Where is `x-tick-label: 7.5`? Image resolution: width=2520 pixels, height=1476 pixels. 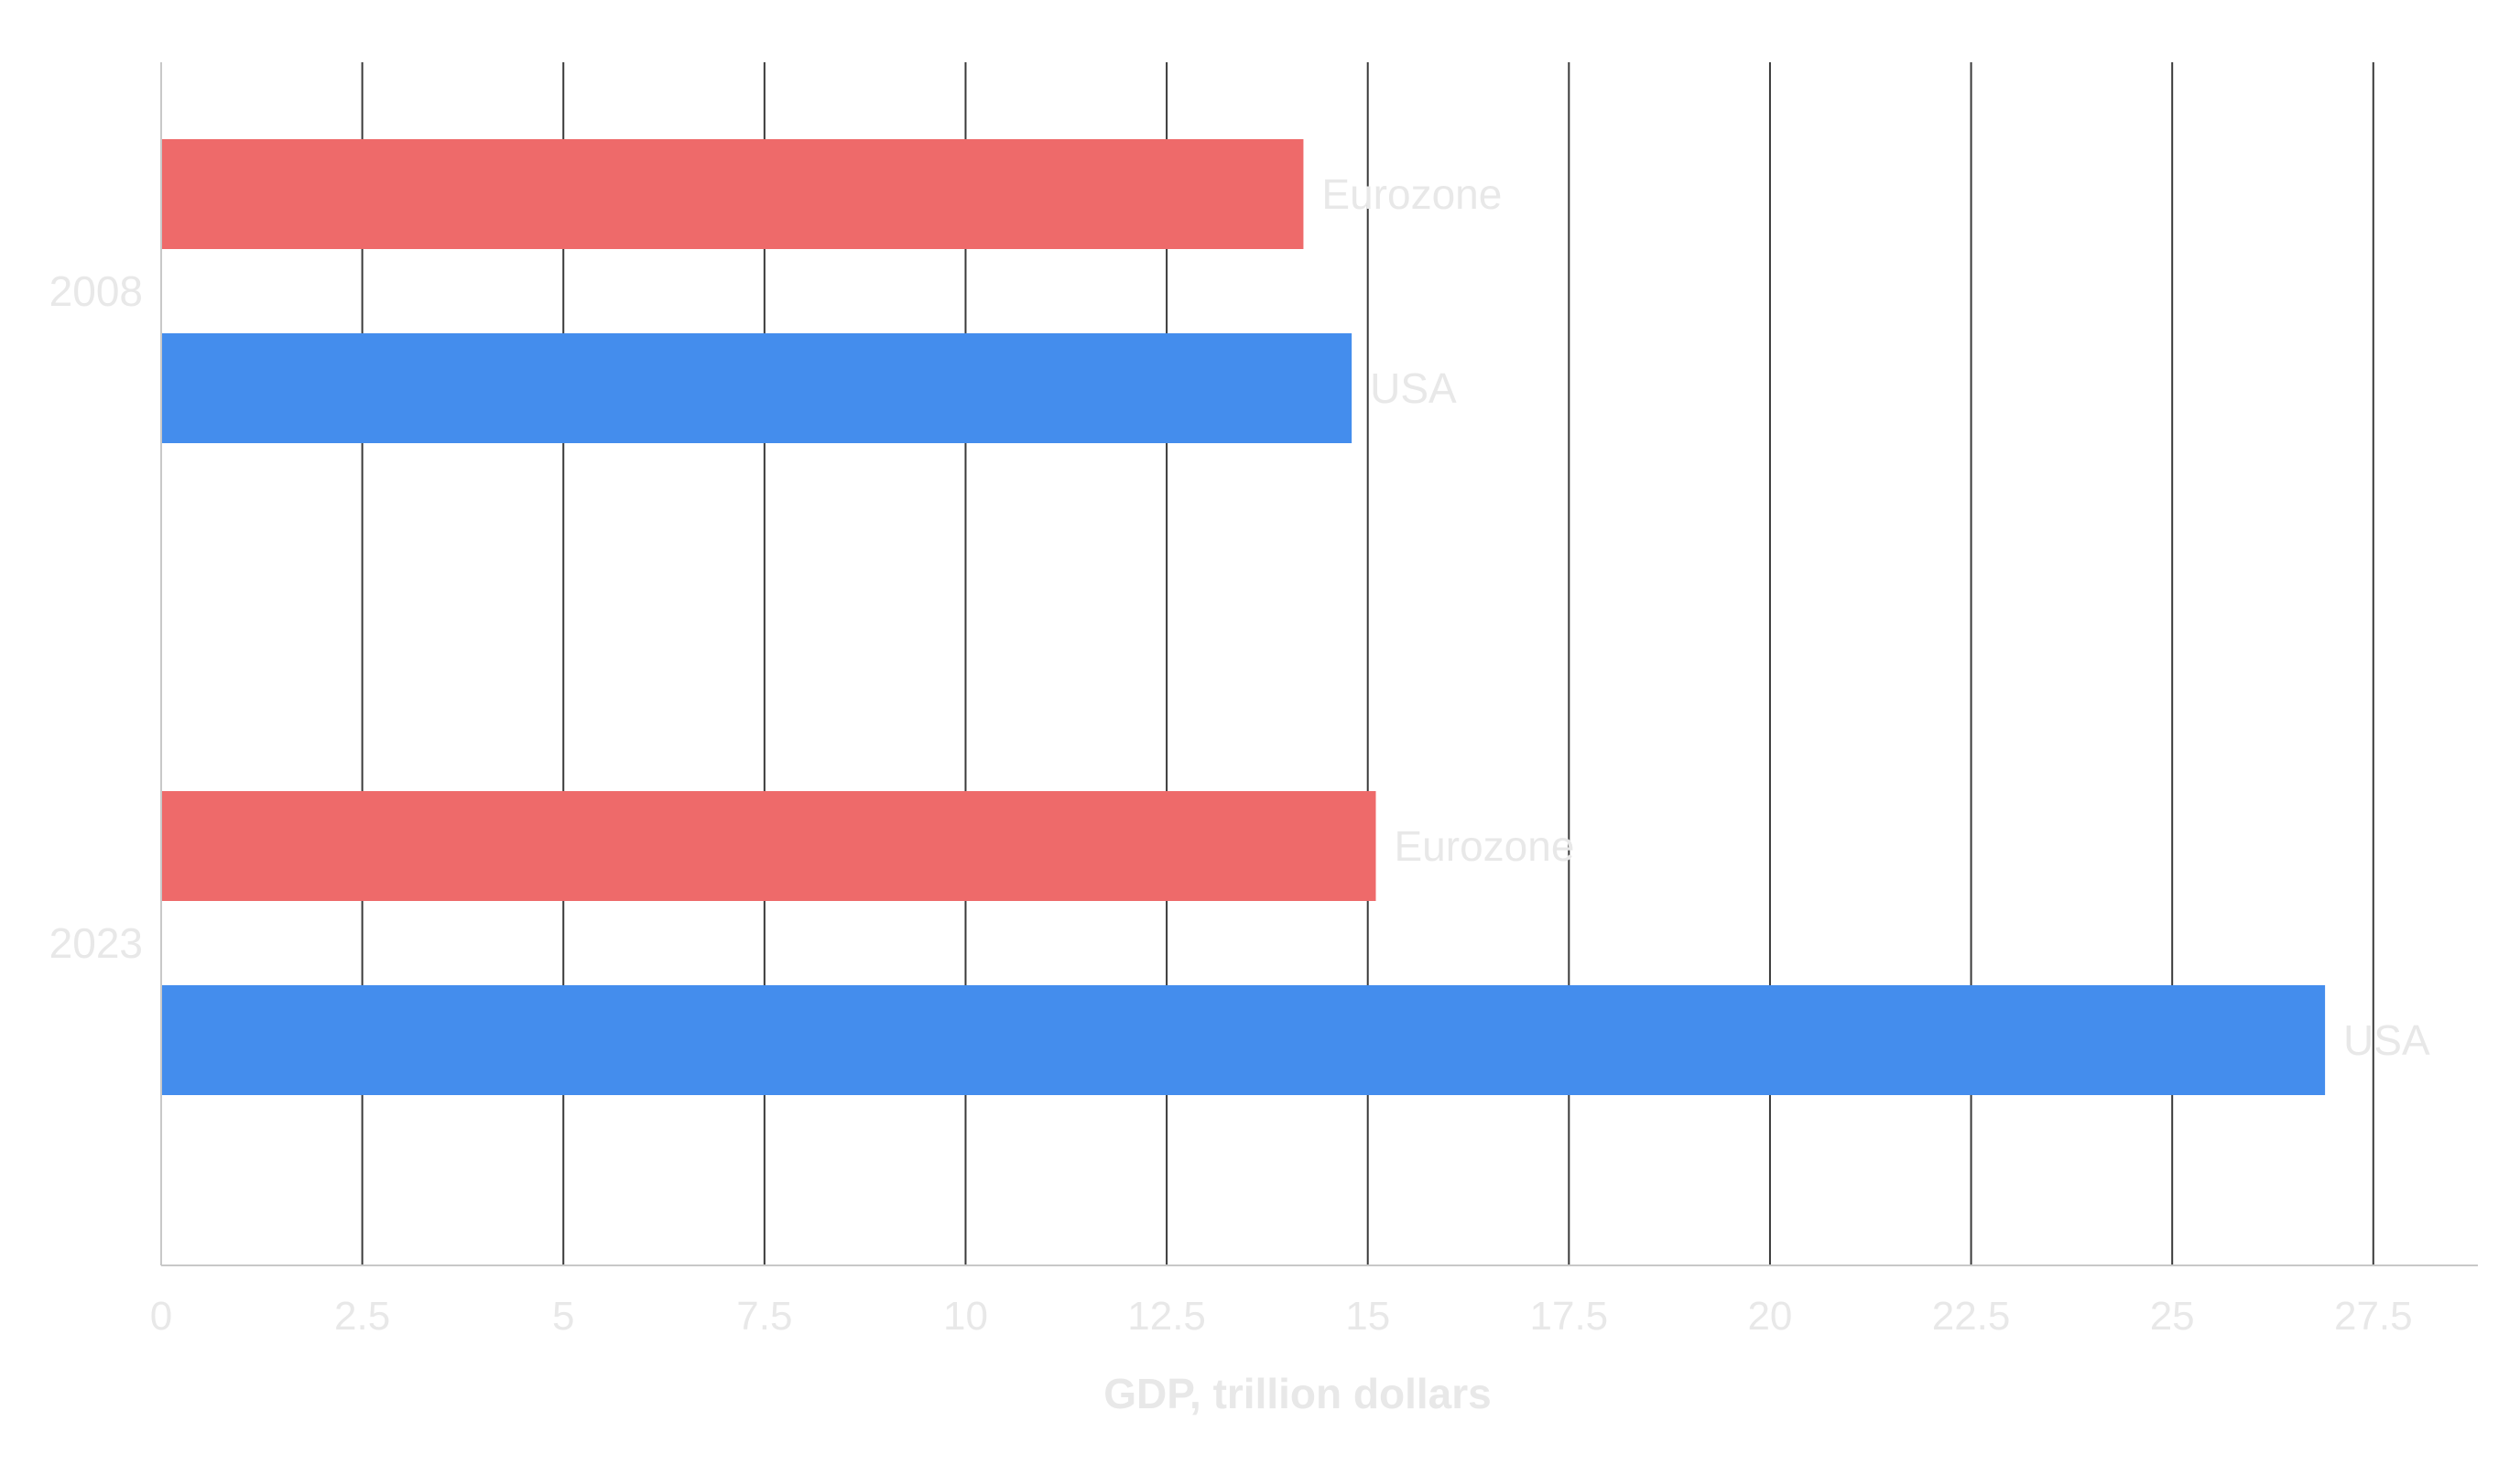 x-tick-label: 7.5 is located at coordinates (764, 1316).